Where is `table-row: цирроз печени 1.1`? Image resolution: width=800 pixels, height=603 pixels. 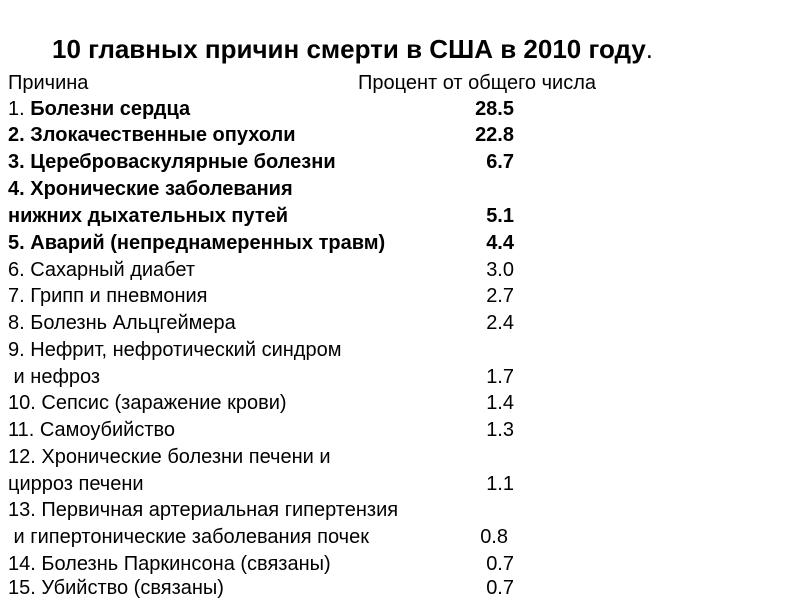 table-row: цирроз печени 1.1 is located at coordinates (400, 486).